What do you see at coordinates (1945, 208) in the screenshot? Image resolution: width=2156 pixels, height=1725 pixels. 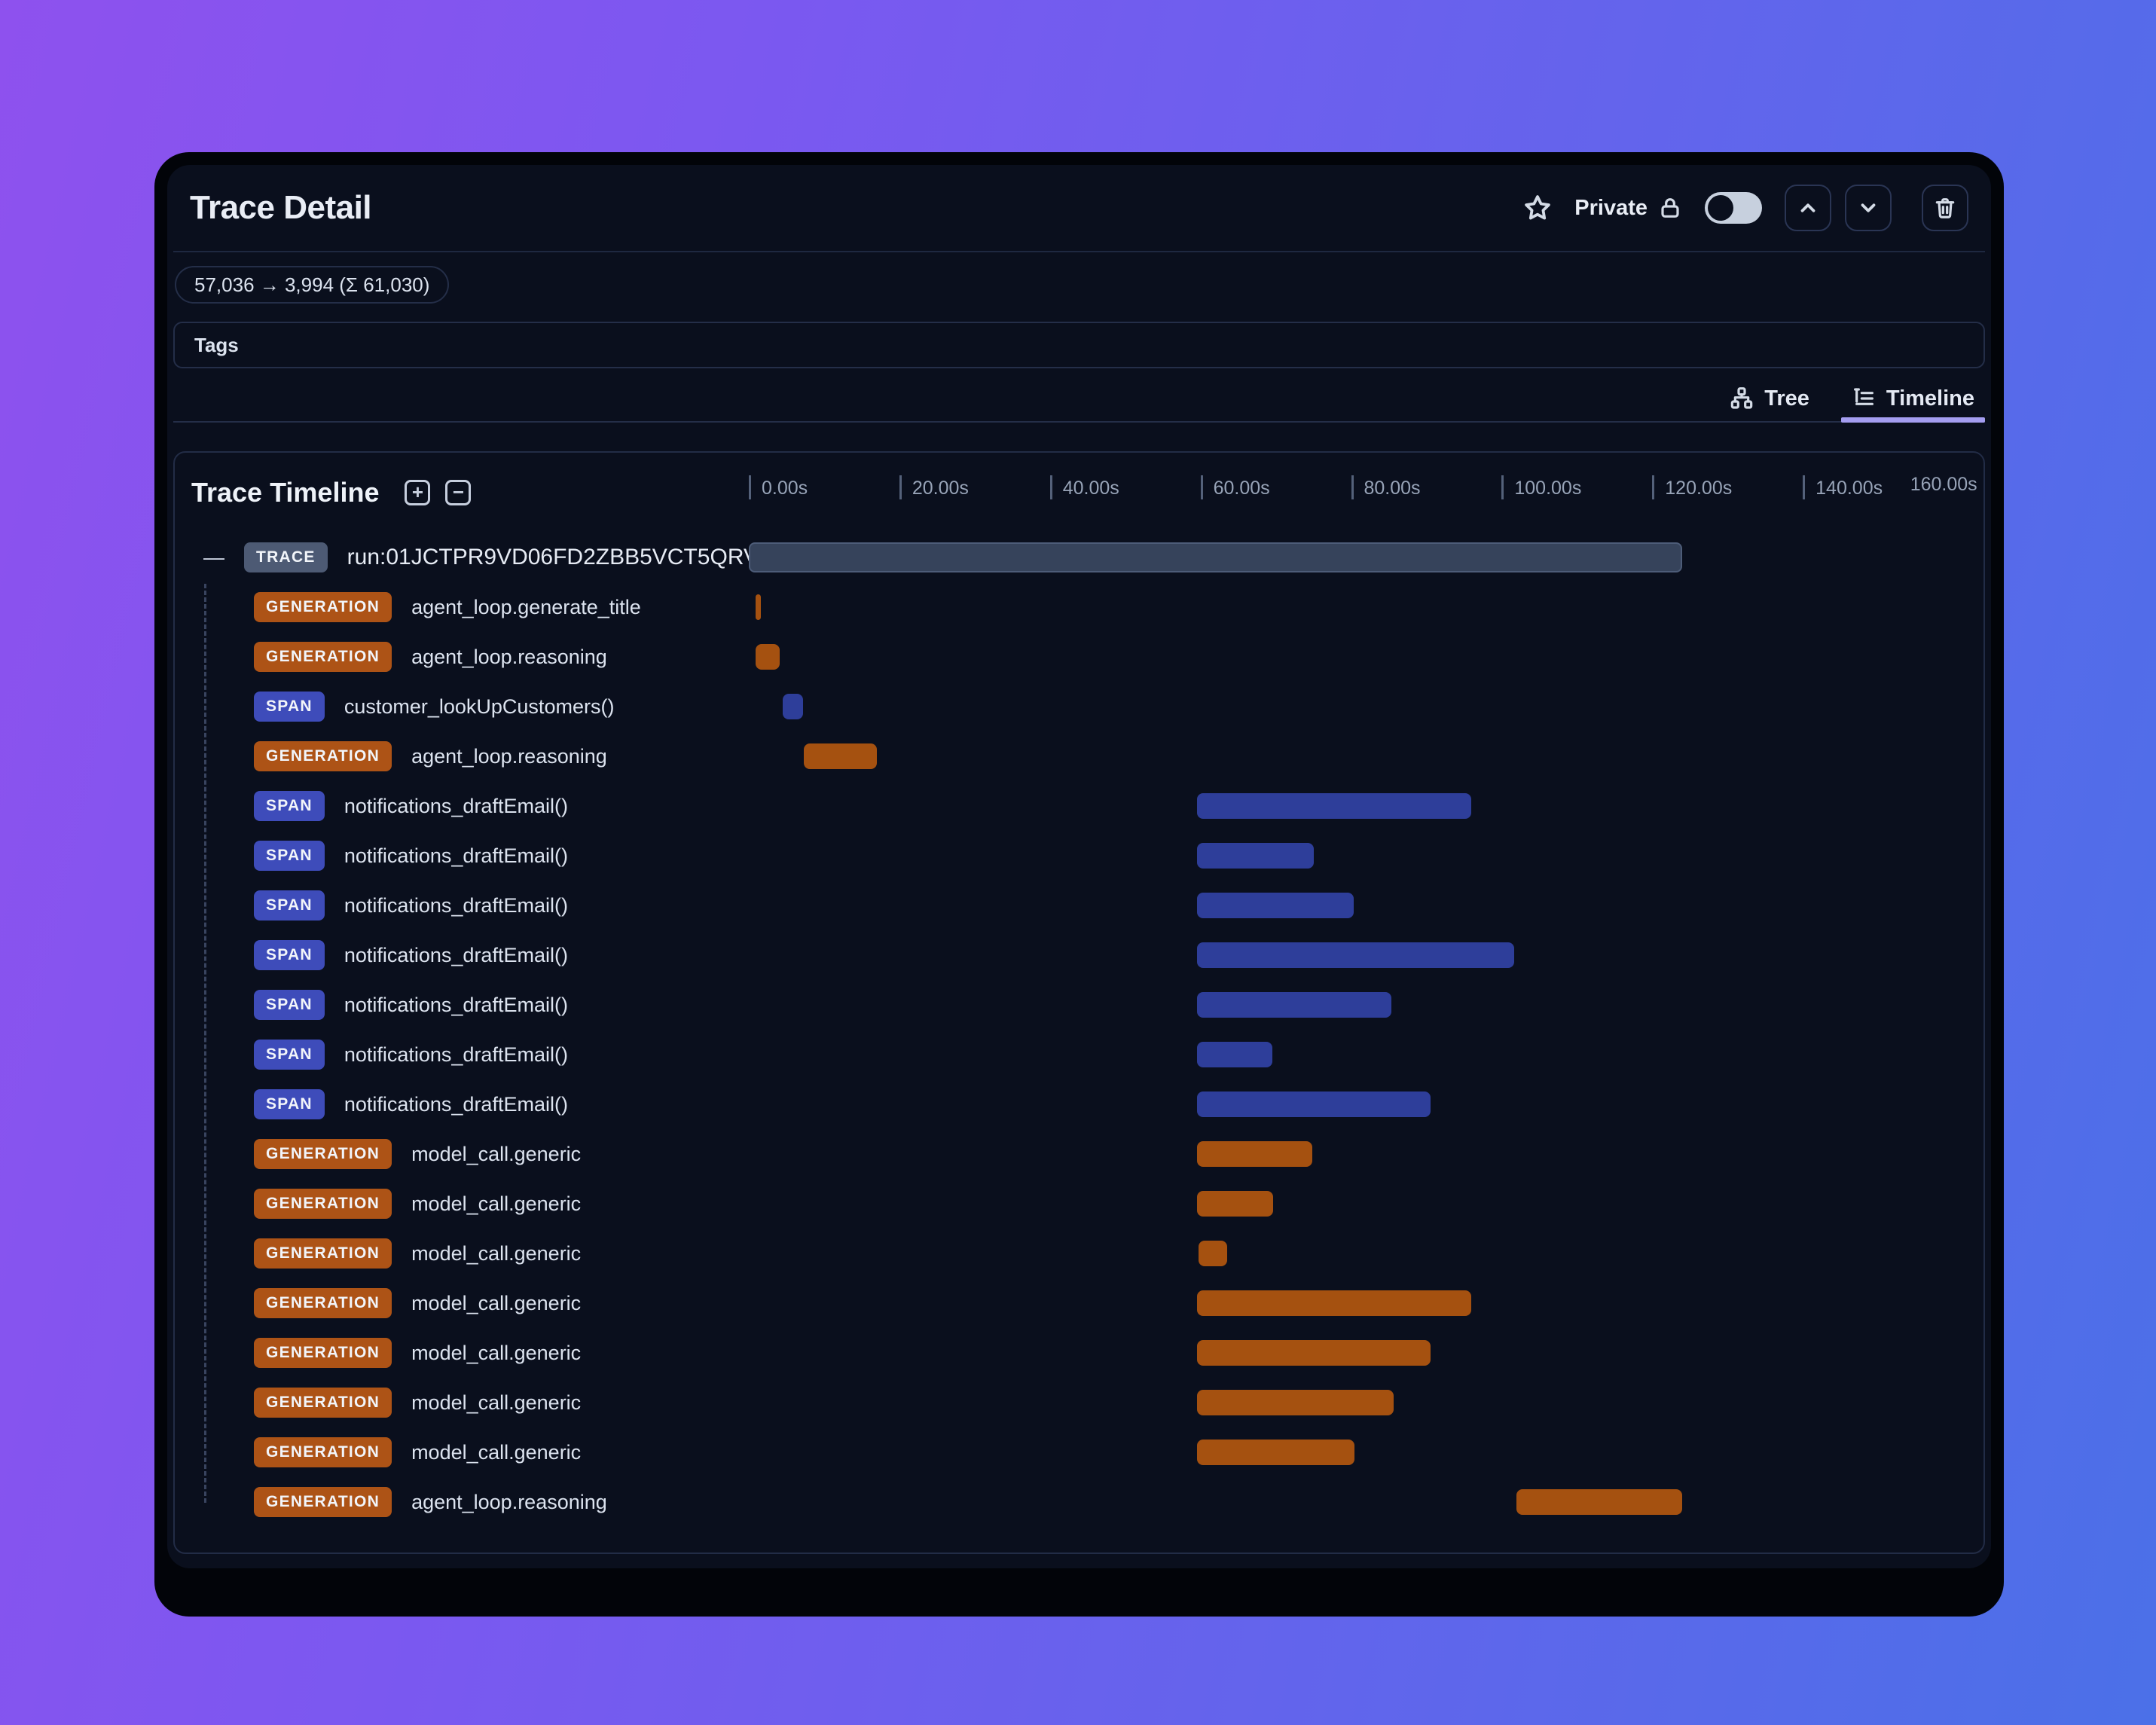 I see `delete-button` at bounding box center [1945, 208].